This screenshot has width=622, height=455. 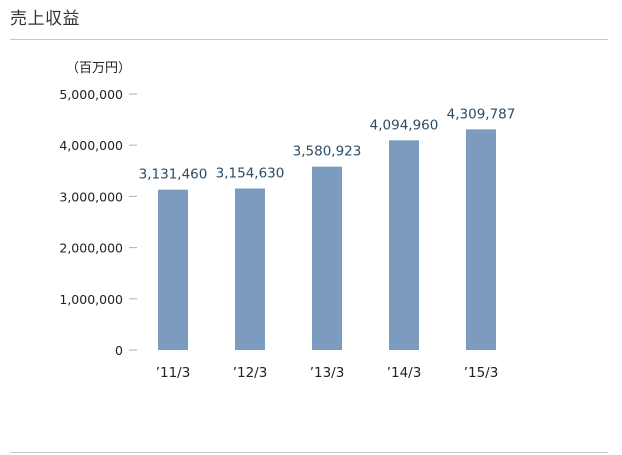 I want to click on bar-value-label: 4,309,787, so click(x=481, y=114).